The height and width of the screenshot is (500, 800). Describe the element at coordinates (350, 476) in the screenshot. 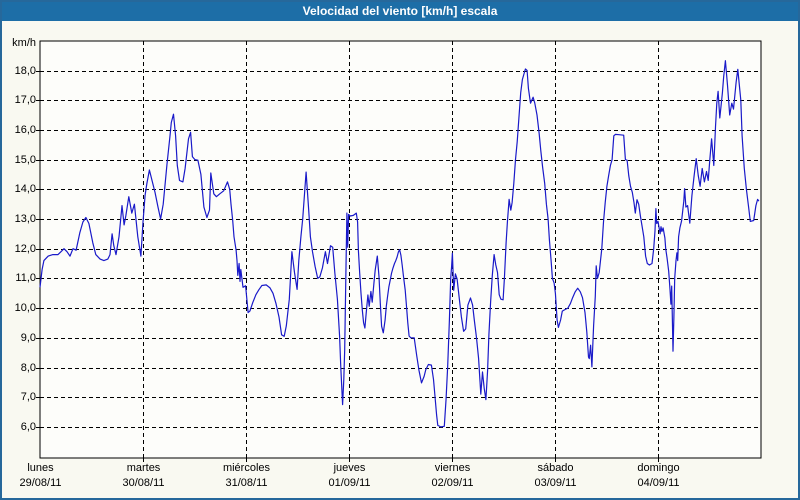

I see `x-day-label: jueves 01/09/11` at that location.